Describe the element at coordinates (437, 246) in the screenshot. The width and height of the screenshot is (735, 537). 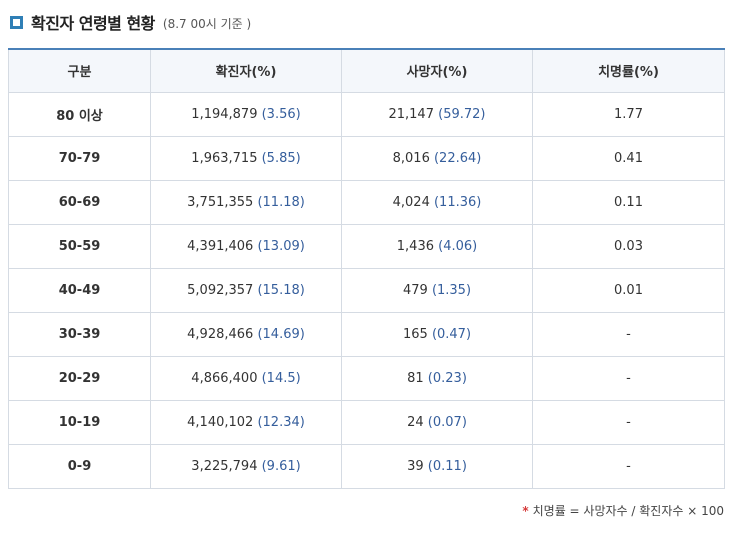
I see `cell-deaths: 1,436 (4.06)` at that location.